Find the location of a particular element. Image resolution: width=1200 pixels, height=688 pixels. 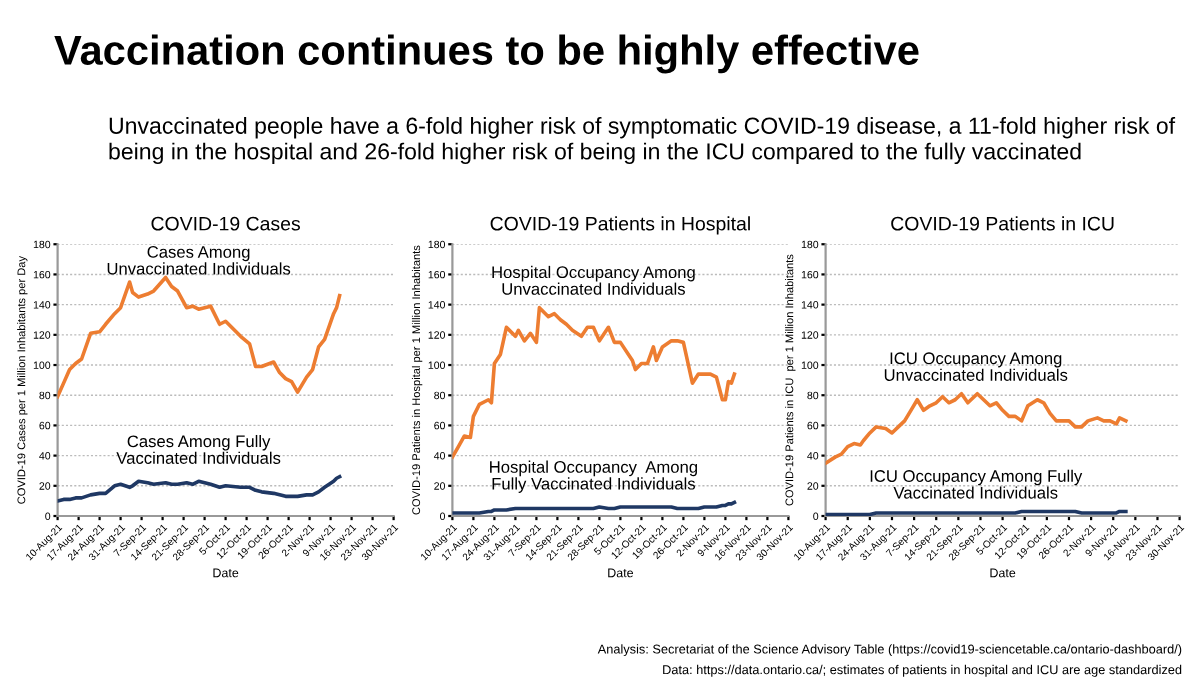

chart-title: COVID-19 Patients in ICU is located at coordinates (1002, 223).